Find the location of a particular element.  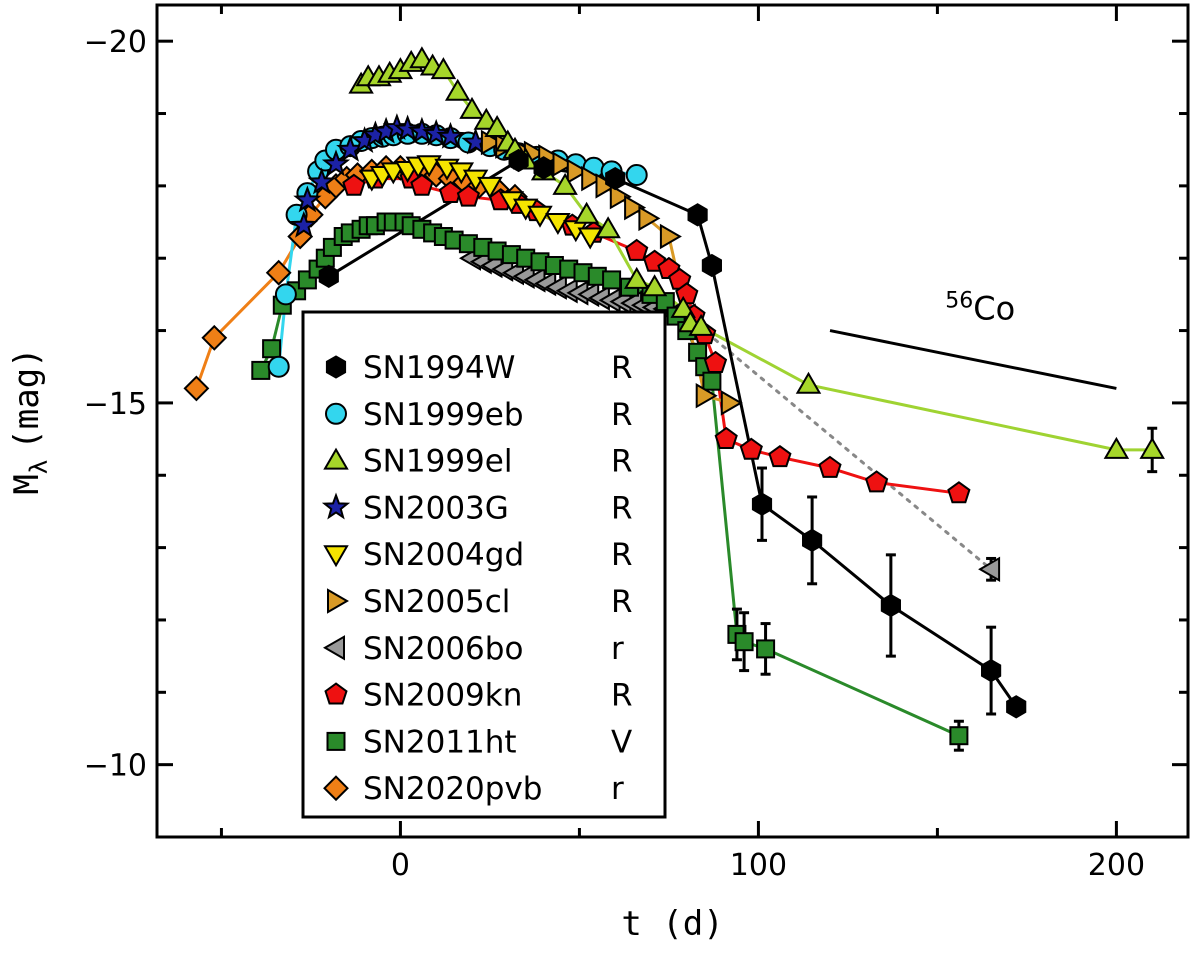

legend-marker-sn2020pvb-shape is located at coordinates (336, 788).